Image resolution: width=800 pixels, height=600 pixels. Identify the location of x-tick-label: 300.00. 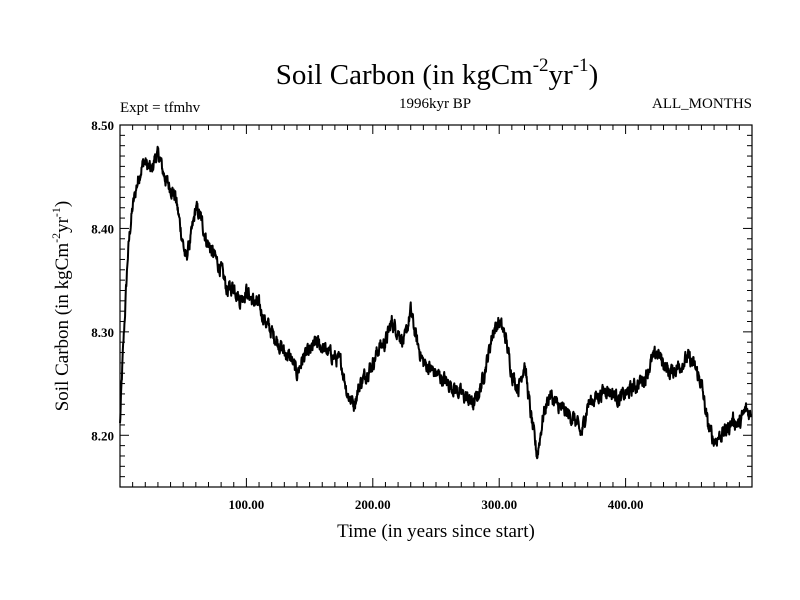
(499, 504).